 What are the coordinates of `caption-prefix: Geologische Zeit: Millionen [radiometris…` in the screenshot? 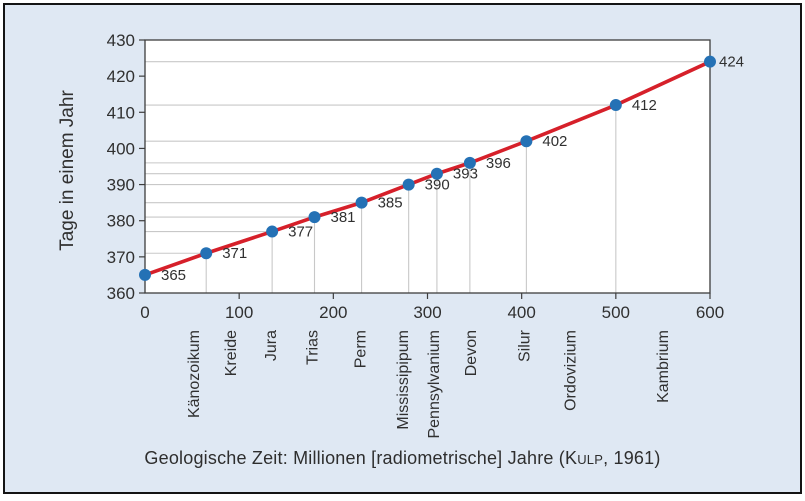 It's located at (354, 458).